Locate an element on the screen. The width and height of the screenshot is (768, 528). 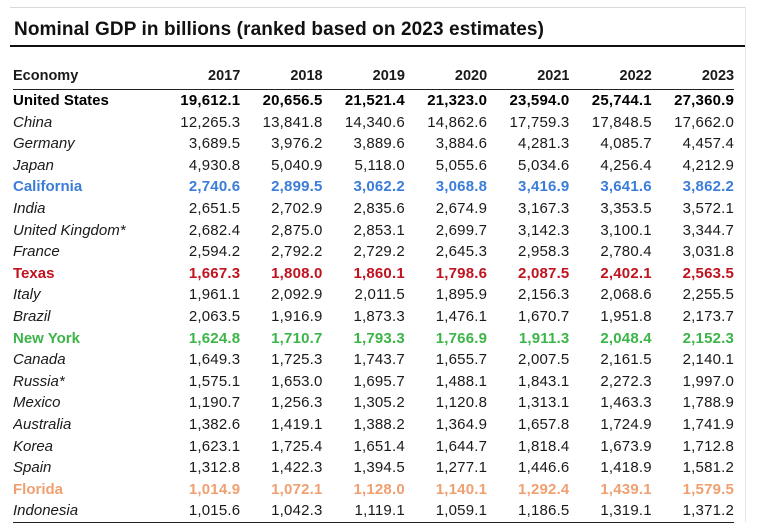
gdp-value: 12,265.3 is located at coordinates (210, 122).